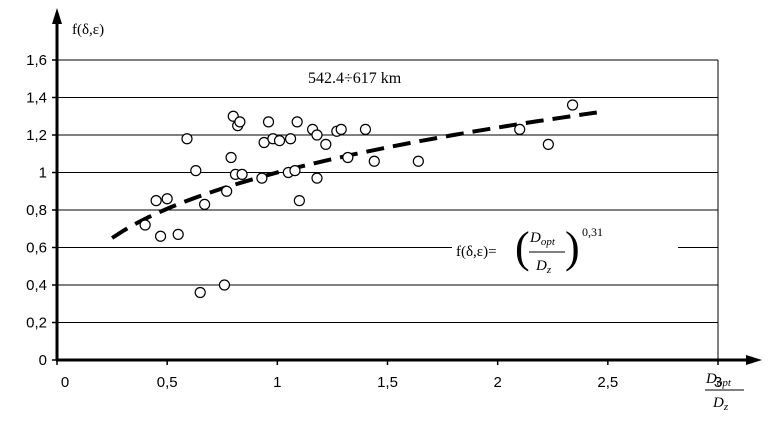 The width and height of the screenshot is (769, 421). I want to click on y-tick-label: 0,4, so click(36, 285).